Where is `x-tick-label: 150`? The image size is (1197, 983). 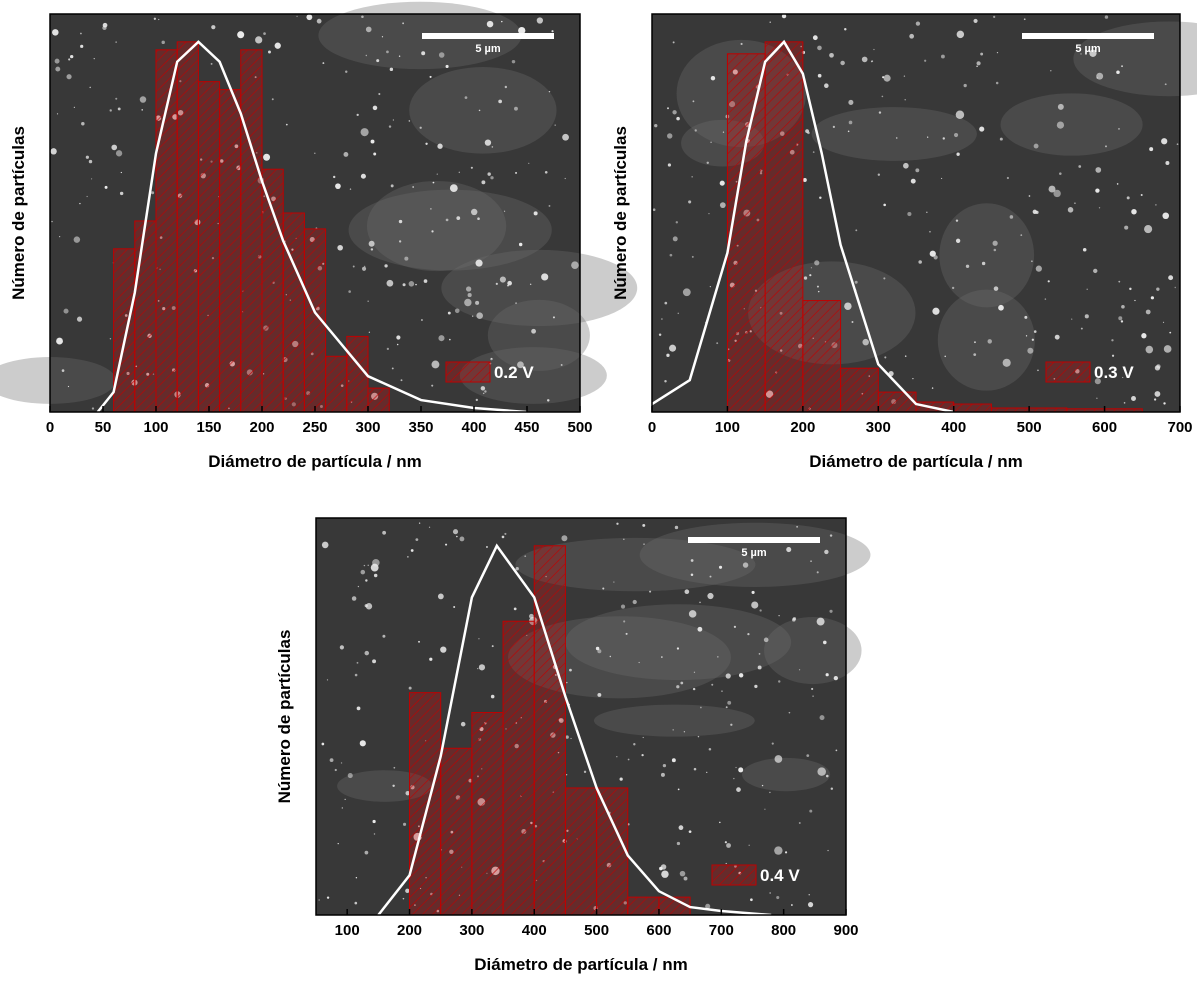 x-tick-label: 150 is located at coordinates (208, 427).